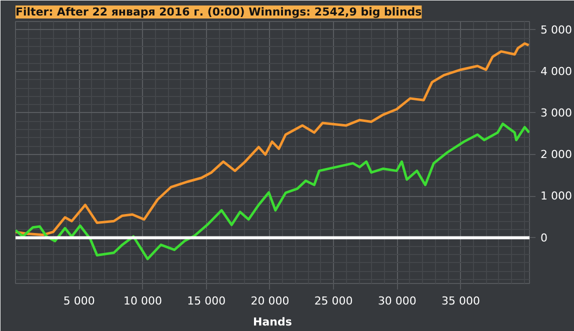  What do you see at coordinates (556, 71) in the screenshot?
I see `y-tick-label: 4 000` at bounding box center [556, 71].